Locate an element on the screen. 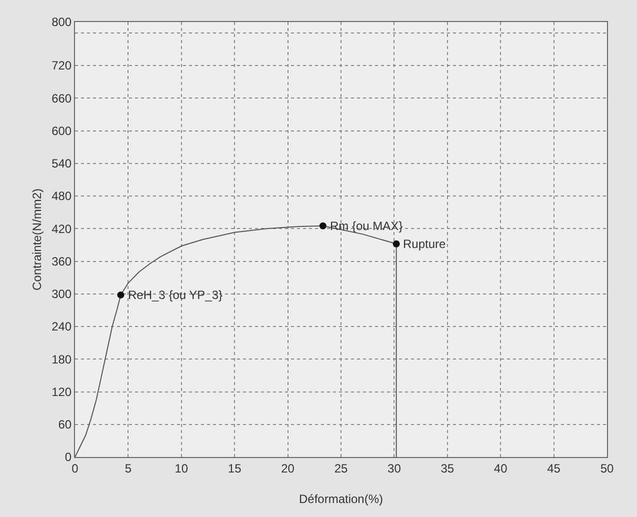 The height and width of the screenshot is (517, 637). x-tick-label: 25 is located at coordinates (341, 468).